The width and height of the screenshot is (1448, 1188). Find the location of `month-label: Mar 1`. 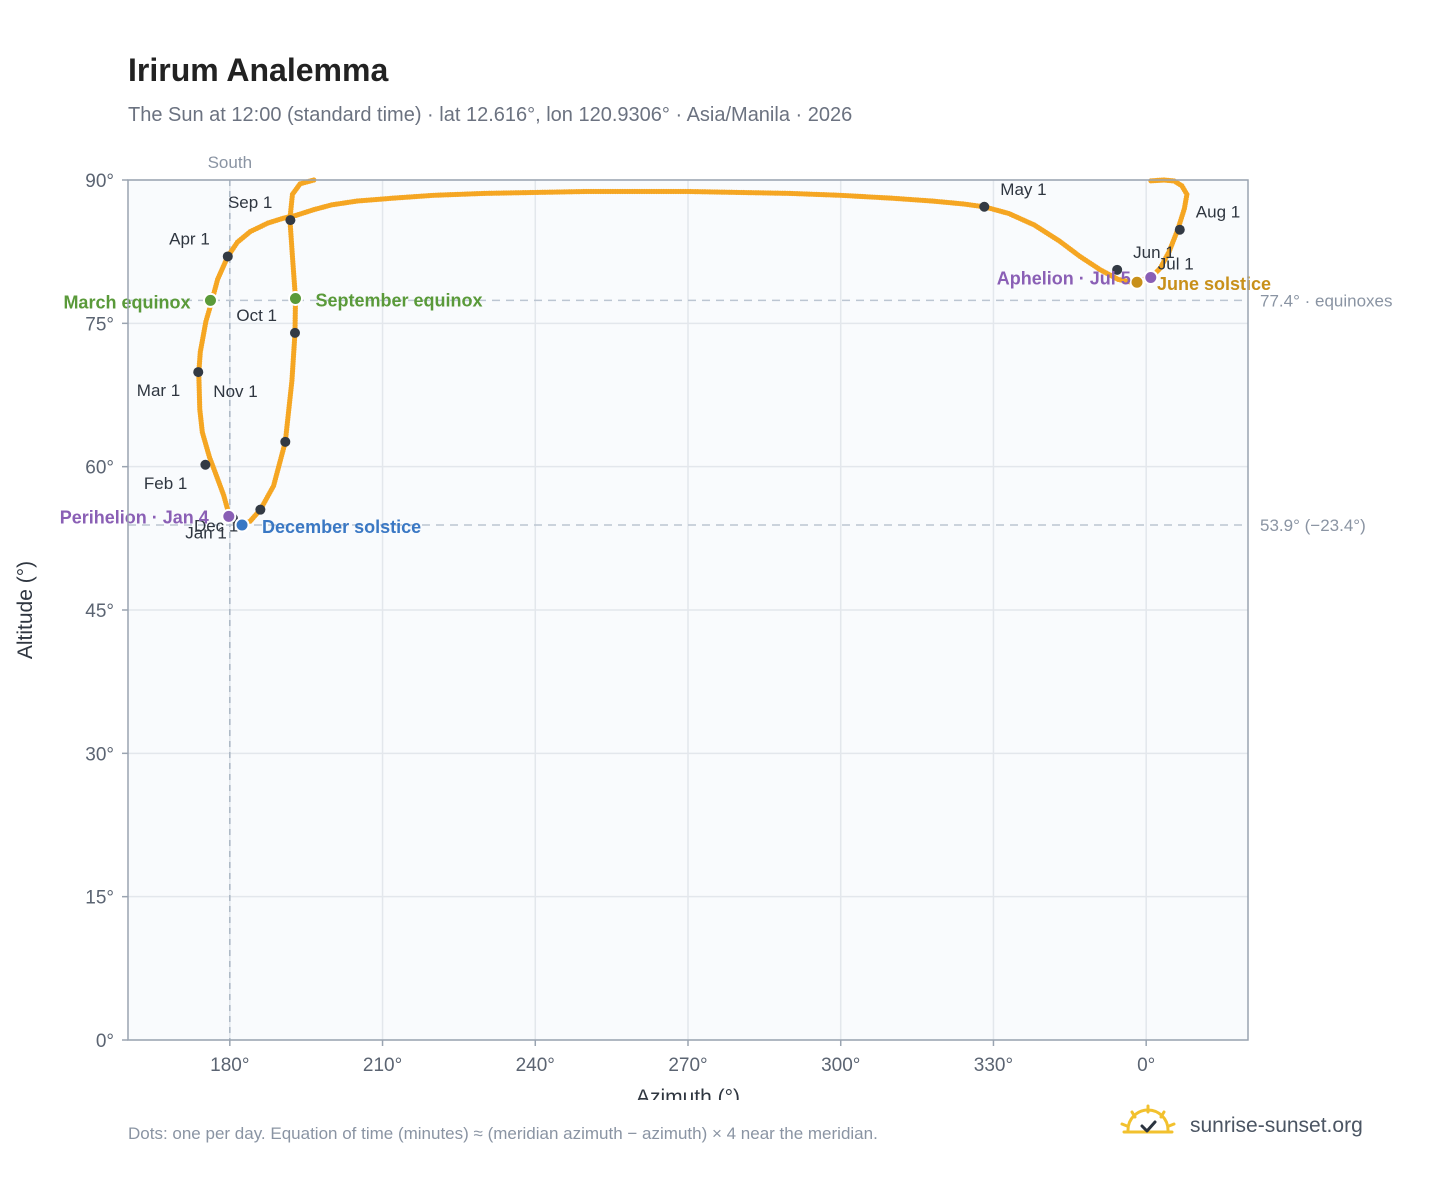

month-label: Mar 1 is located at coordinates (158, 390).